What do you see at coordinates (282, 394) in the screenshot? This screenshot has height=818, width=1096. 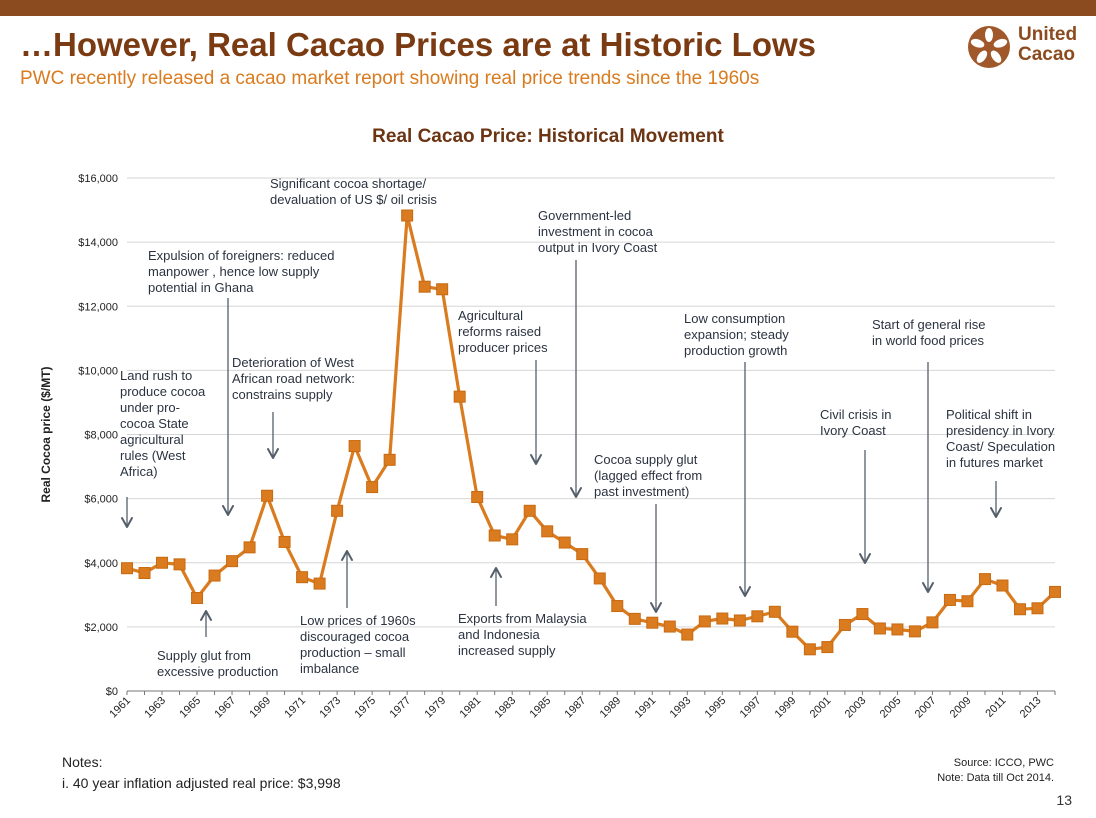 I see `annotation-text: constrains supply` at bounding box center [282, 394].